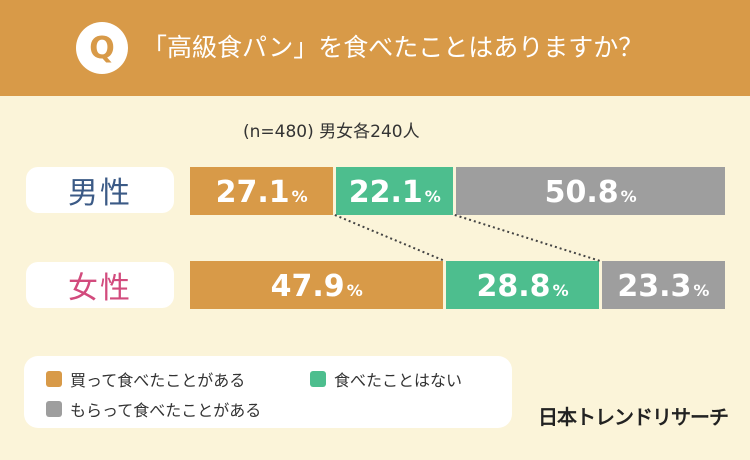  I want to click on legend-swatch-received, so click(54, 409).